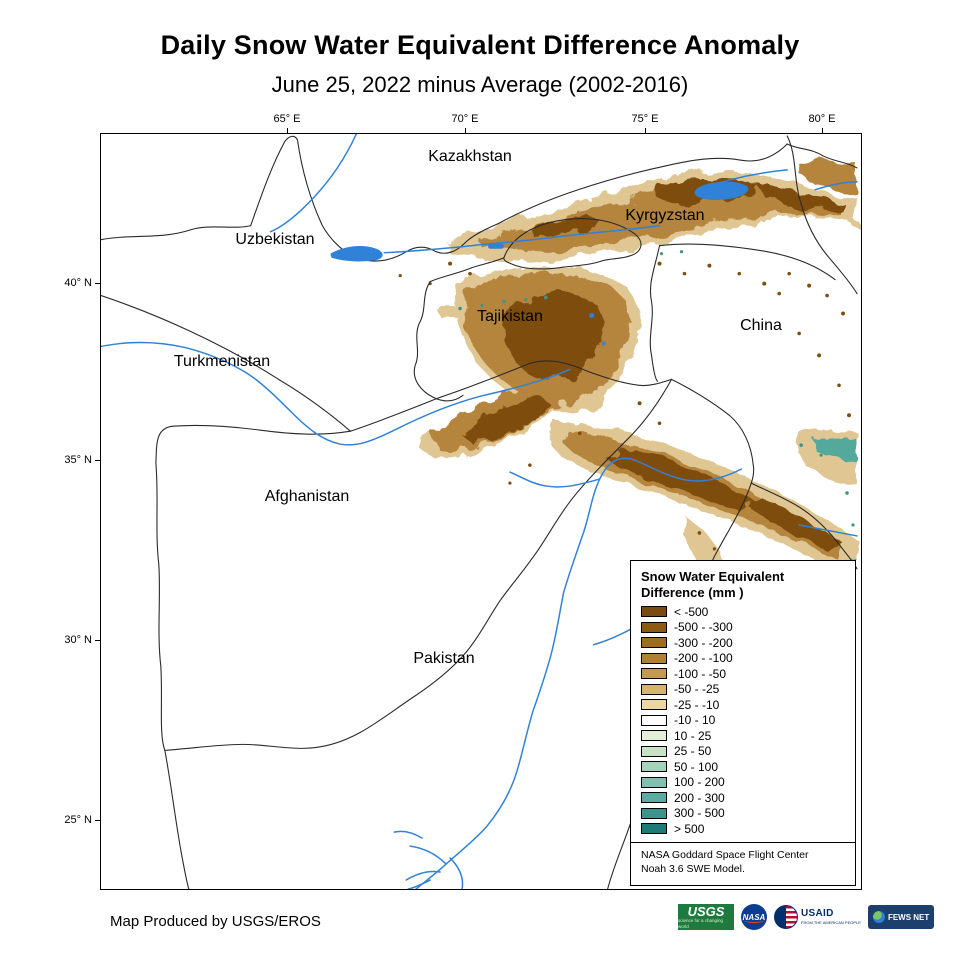  I want to click on country-label-pakistan: Pakistan, so click(444, 658).